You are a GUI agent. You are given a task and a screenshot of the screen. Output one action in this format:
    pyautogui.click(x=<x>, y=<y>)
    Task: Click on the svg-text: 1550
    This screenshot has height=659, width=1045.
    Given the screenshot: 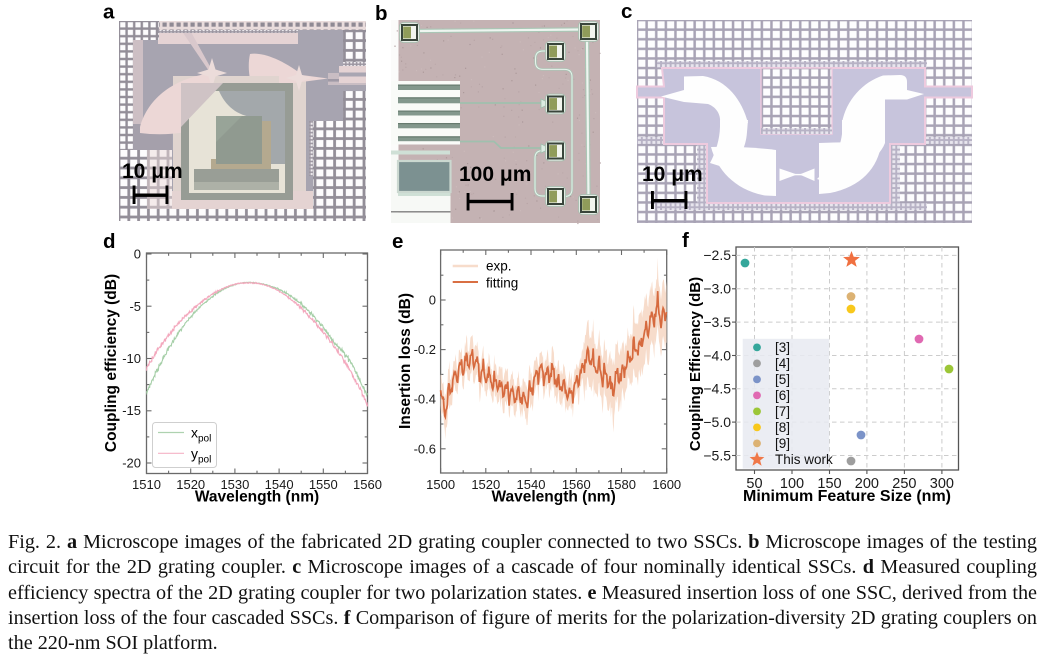 What is the action you would take?
    pyautogui.click(x=323, y=484)
    